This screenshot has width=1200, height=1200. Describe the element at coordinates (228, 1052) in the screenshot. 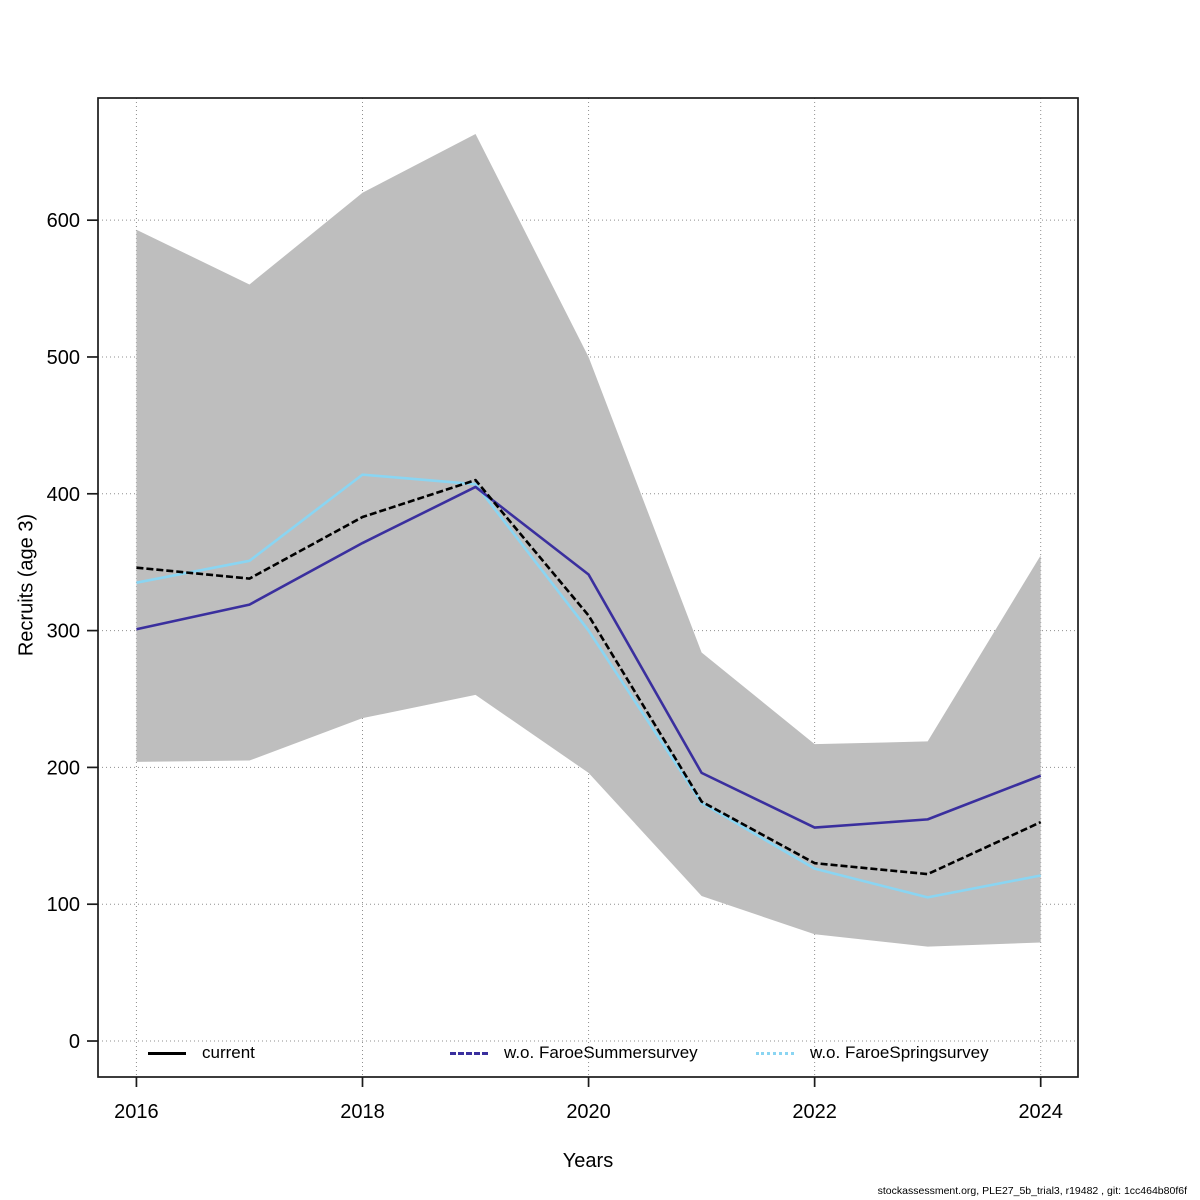

I see `legend-label: current` at that location.